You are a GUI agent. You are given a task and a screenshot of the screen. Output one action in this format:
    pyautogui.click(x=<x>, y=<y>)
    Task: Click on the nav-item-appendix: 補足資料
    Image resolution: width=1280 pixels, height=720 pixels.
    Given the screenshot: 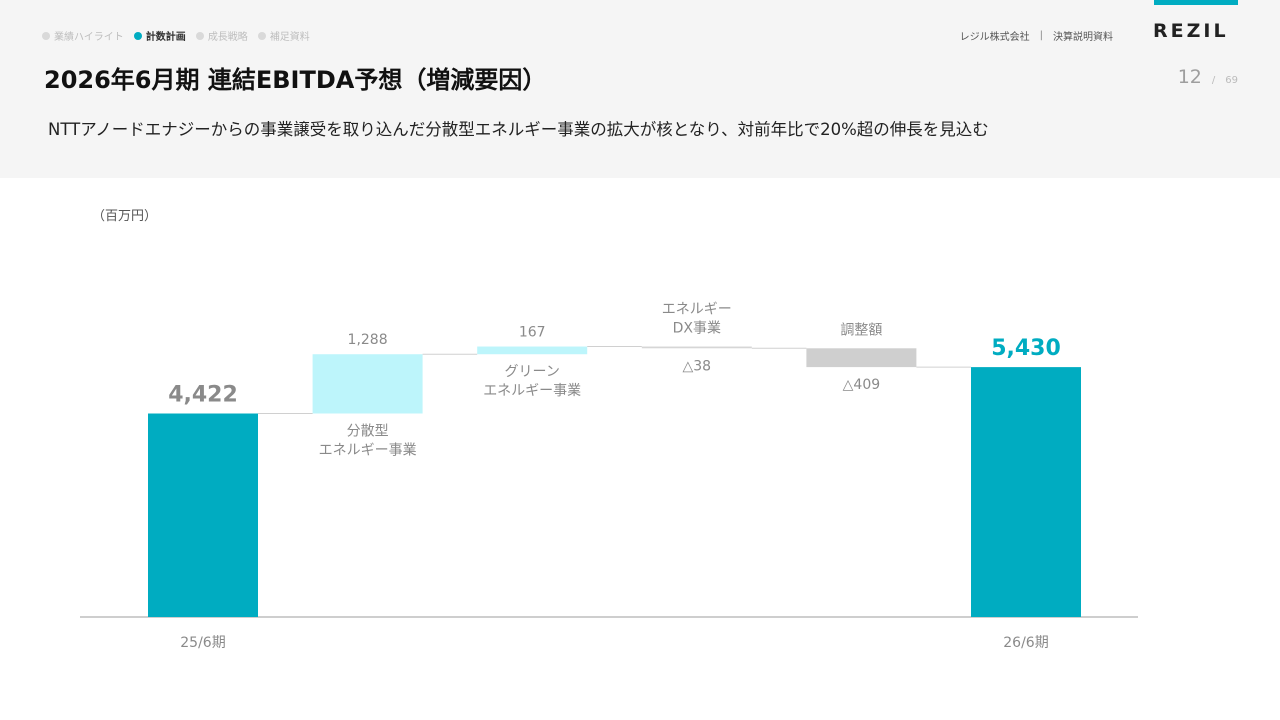 What is the action you would take?
    pyautogui.click(x=283, y=35)
    